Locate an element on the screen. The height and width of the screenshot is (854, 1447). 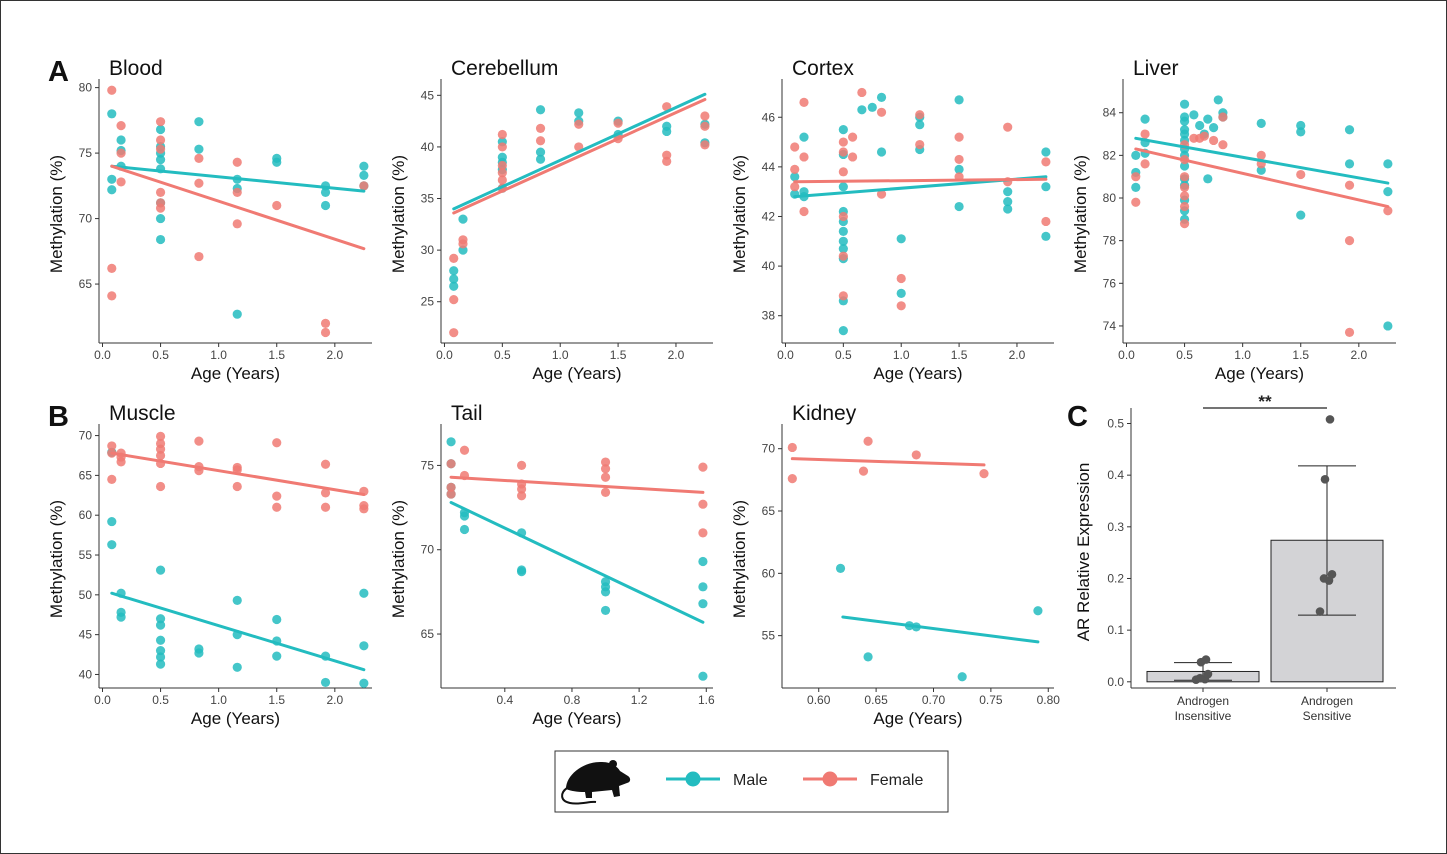
liver-y-tick-label: 80 is located at coordinates (1110, 198).